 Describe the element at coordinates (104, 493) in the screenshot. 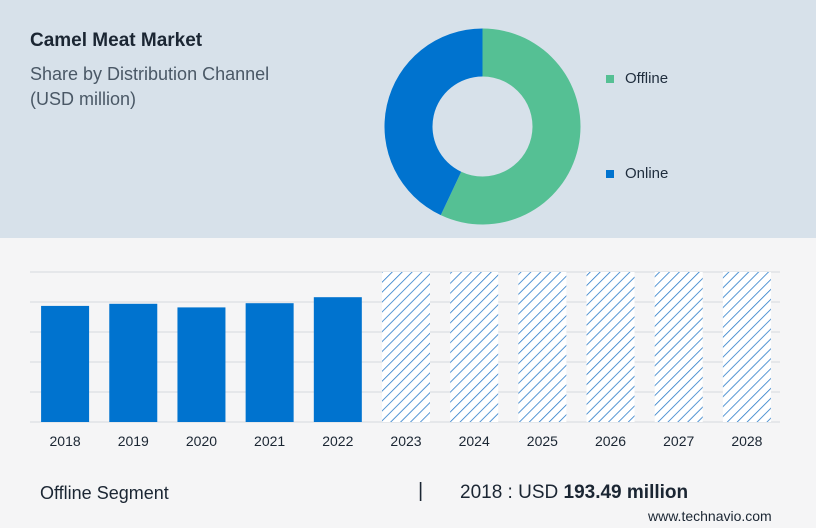

I see `footer-segment-label: Offline Segment` at that location.